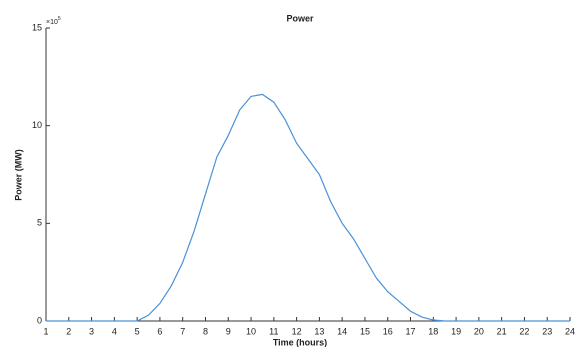  I want to click on x-tick-label: 20, so click(479, 331).